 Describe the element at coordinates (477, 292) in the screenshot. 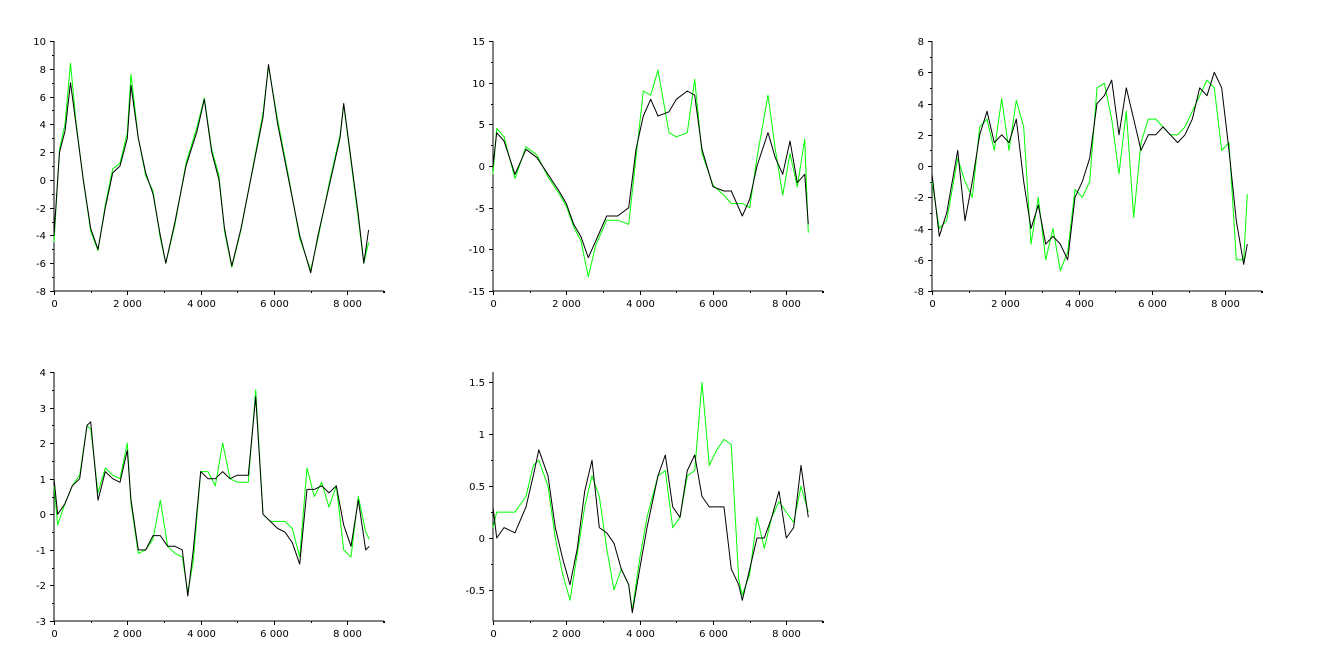

I see `y-tick-label: -15` at that location.